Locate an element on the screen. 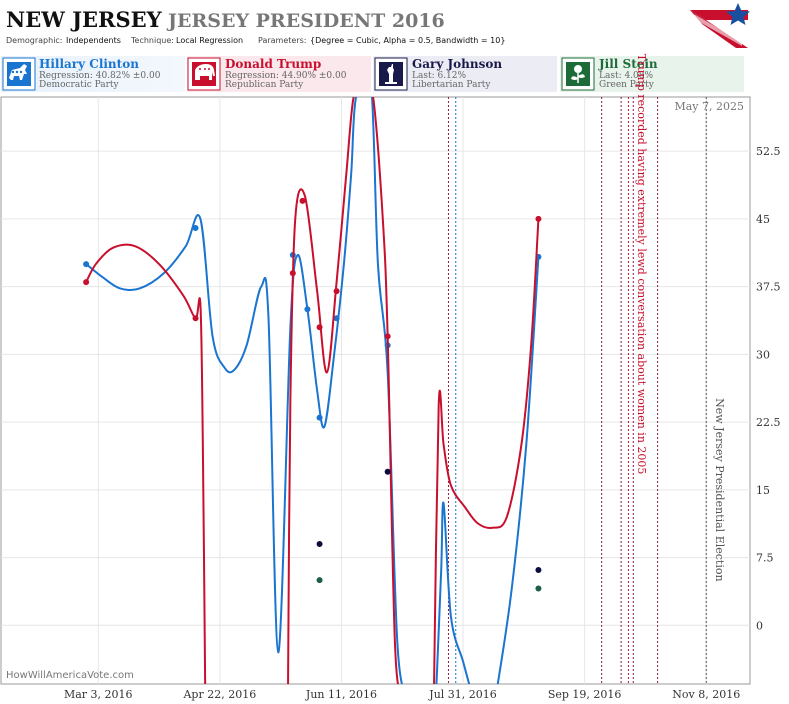  legend-clinton-party: Democratic Party is located at coordinates (79, 85).